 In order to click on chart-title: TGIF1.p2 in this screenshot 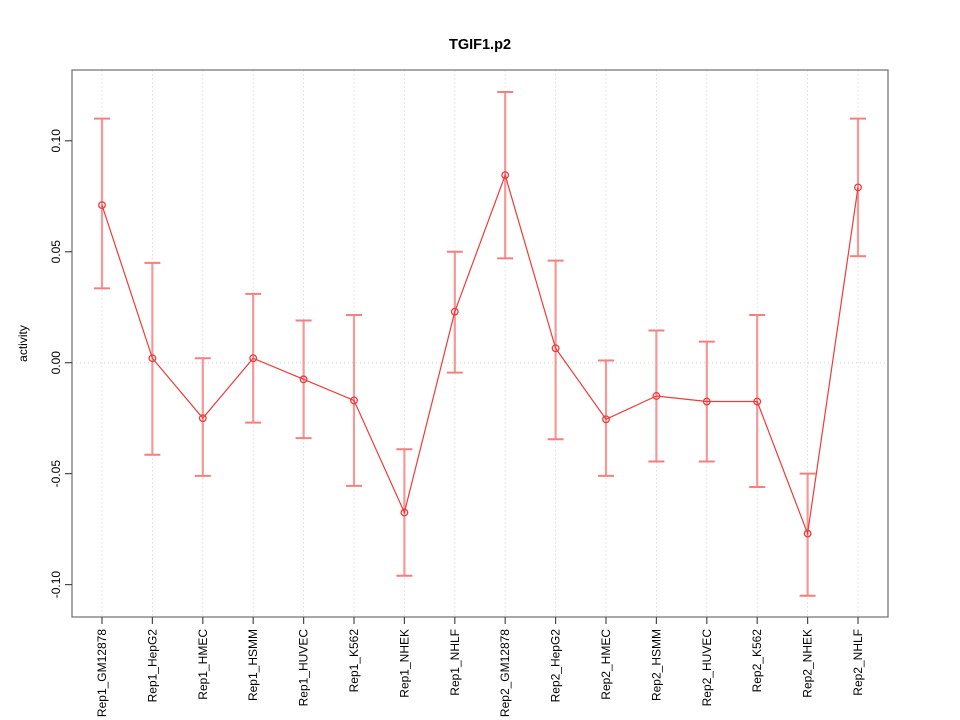, I will do `click(480, 45)`.